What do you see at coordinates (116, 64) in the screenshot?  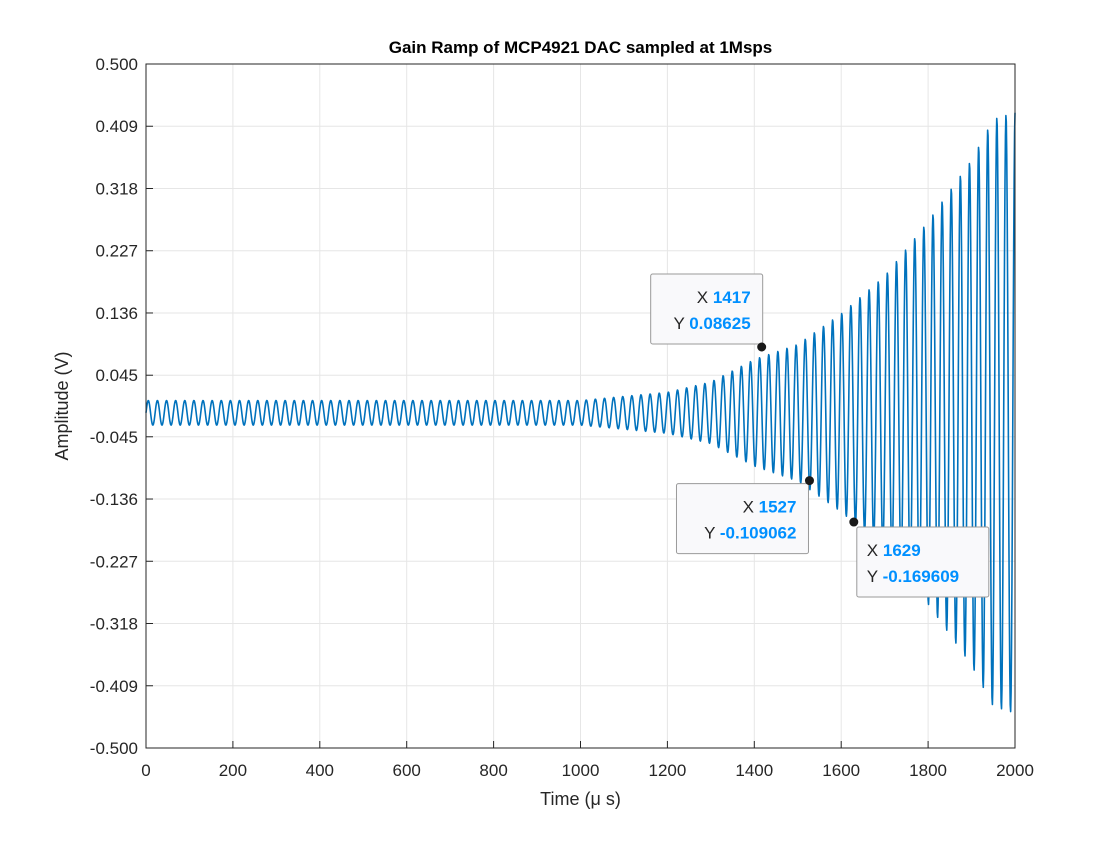 I see `y-tick-label: 0.500` at bounding box center [116, 64].